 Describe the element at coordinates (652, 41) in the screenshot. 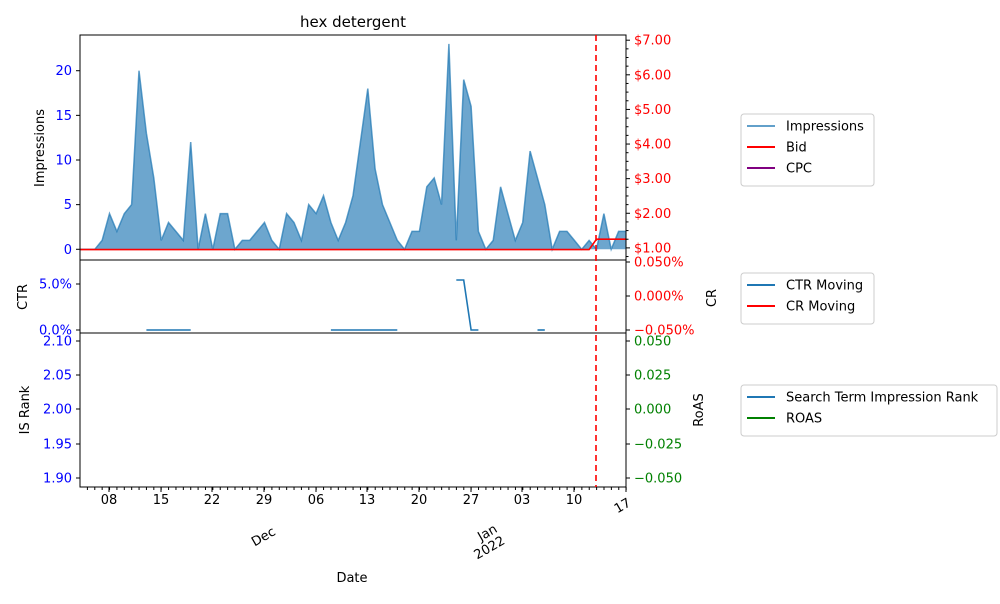

I see `y2-tick-label: $7.00` at that location.